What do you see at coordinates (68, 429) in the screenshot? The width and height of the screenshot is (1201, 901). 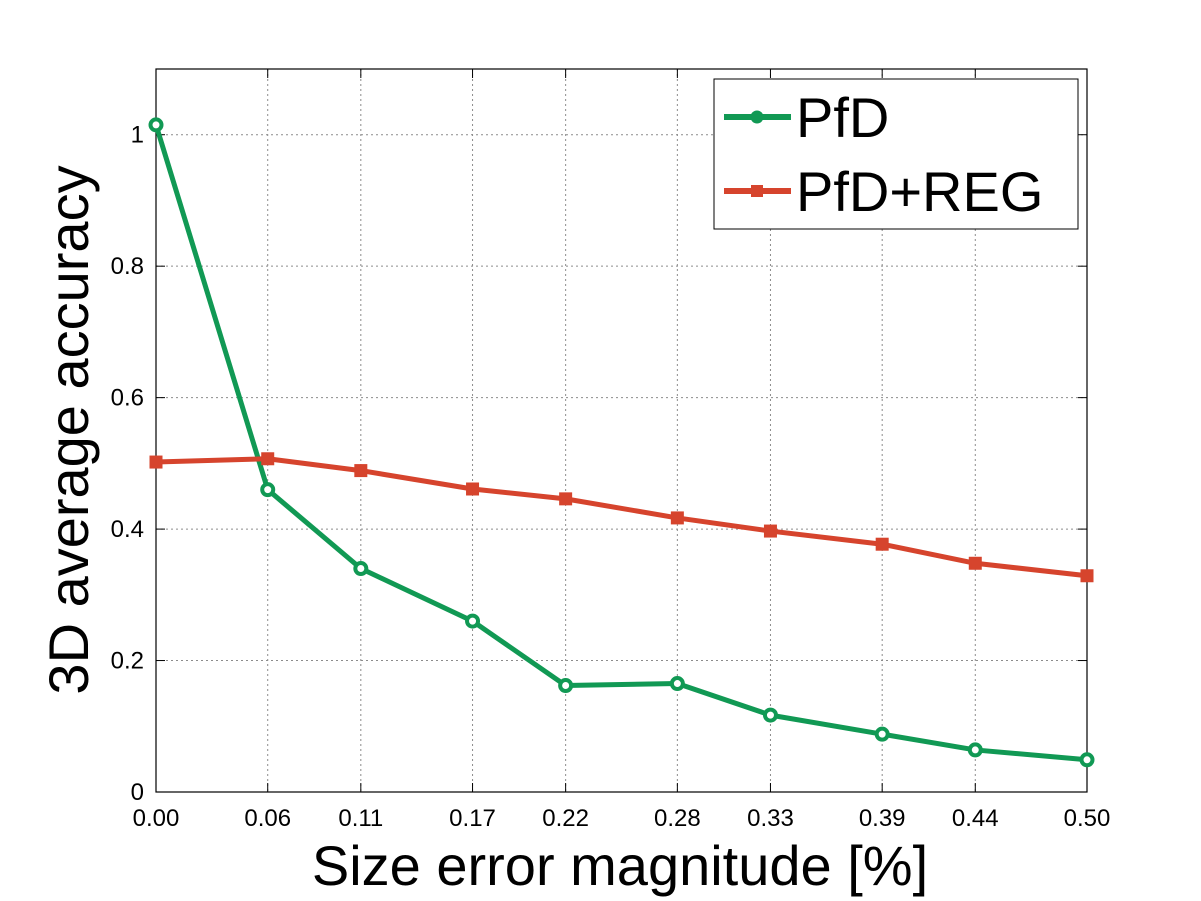 I see `y-axis-title: 3D average accuracy` at bounding box center [68, 429].